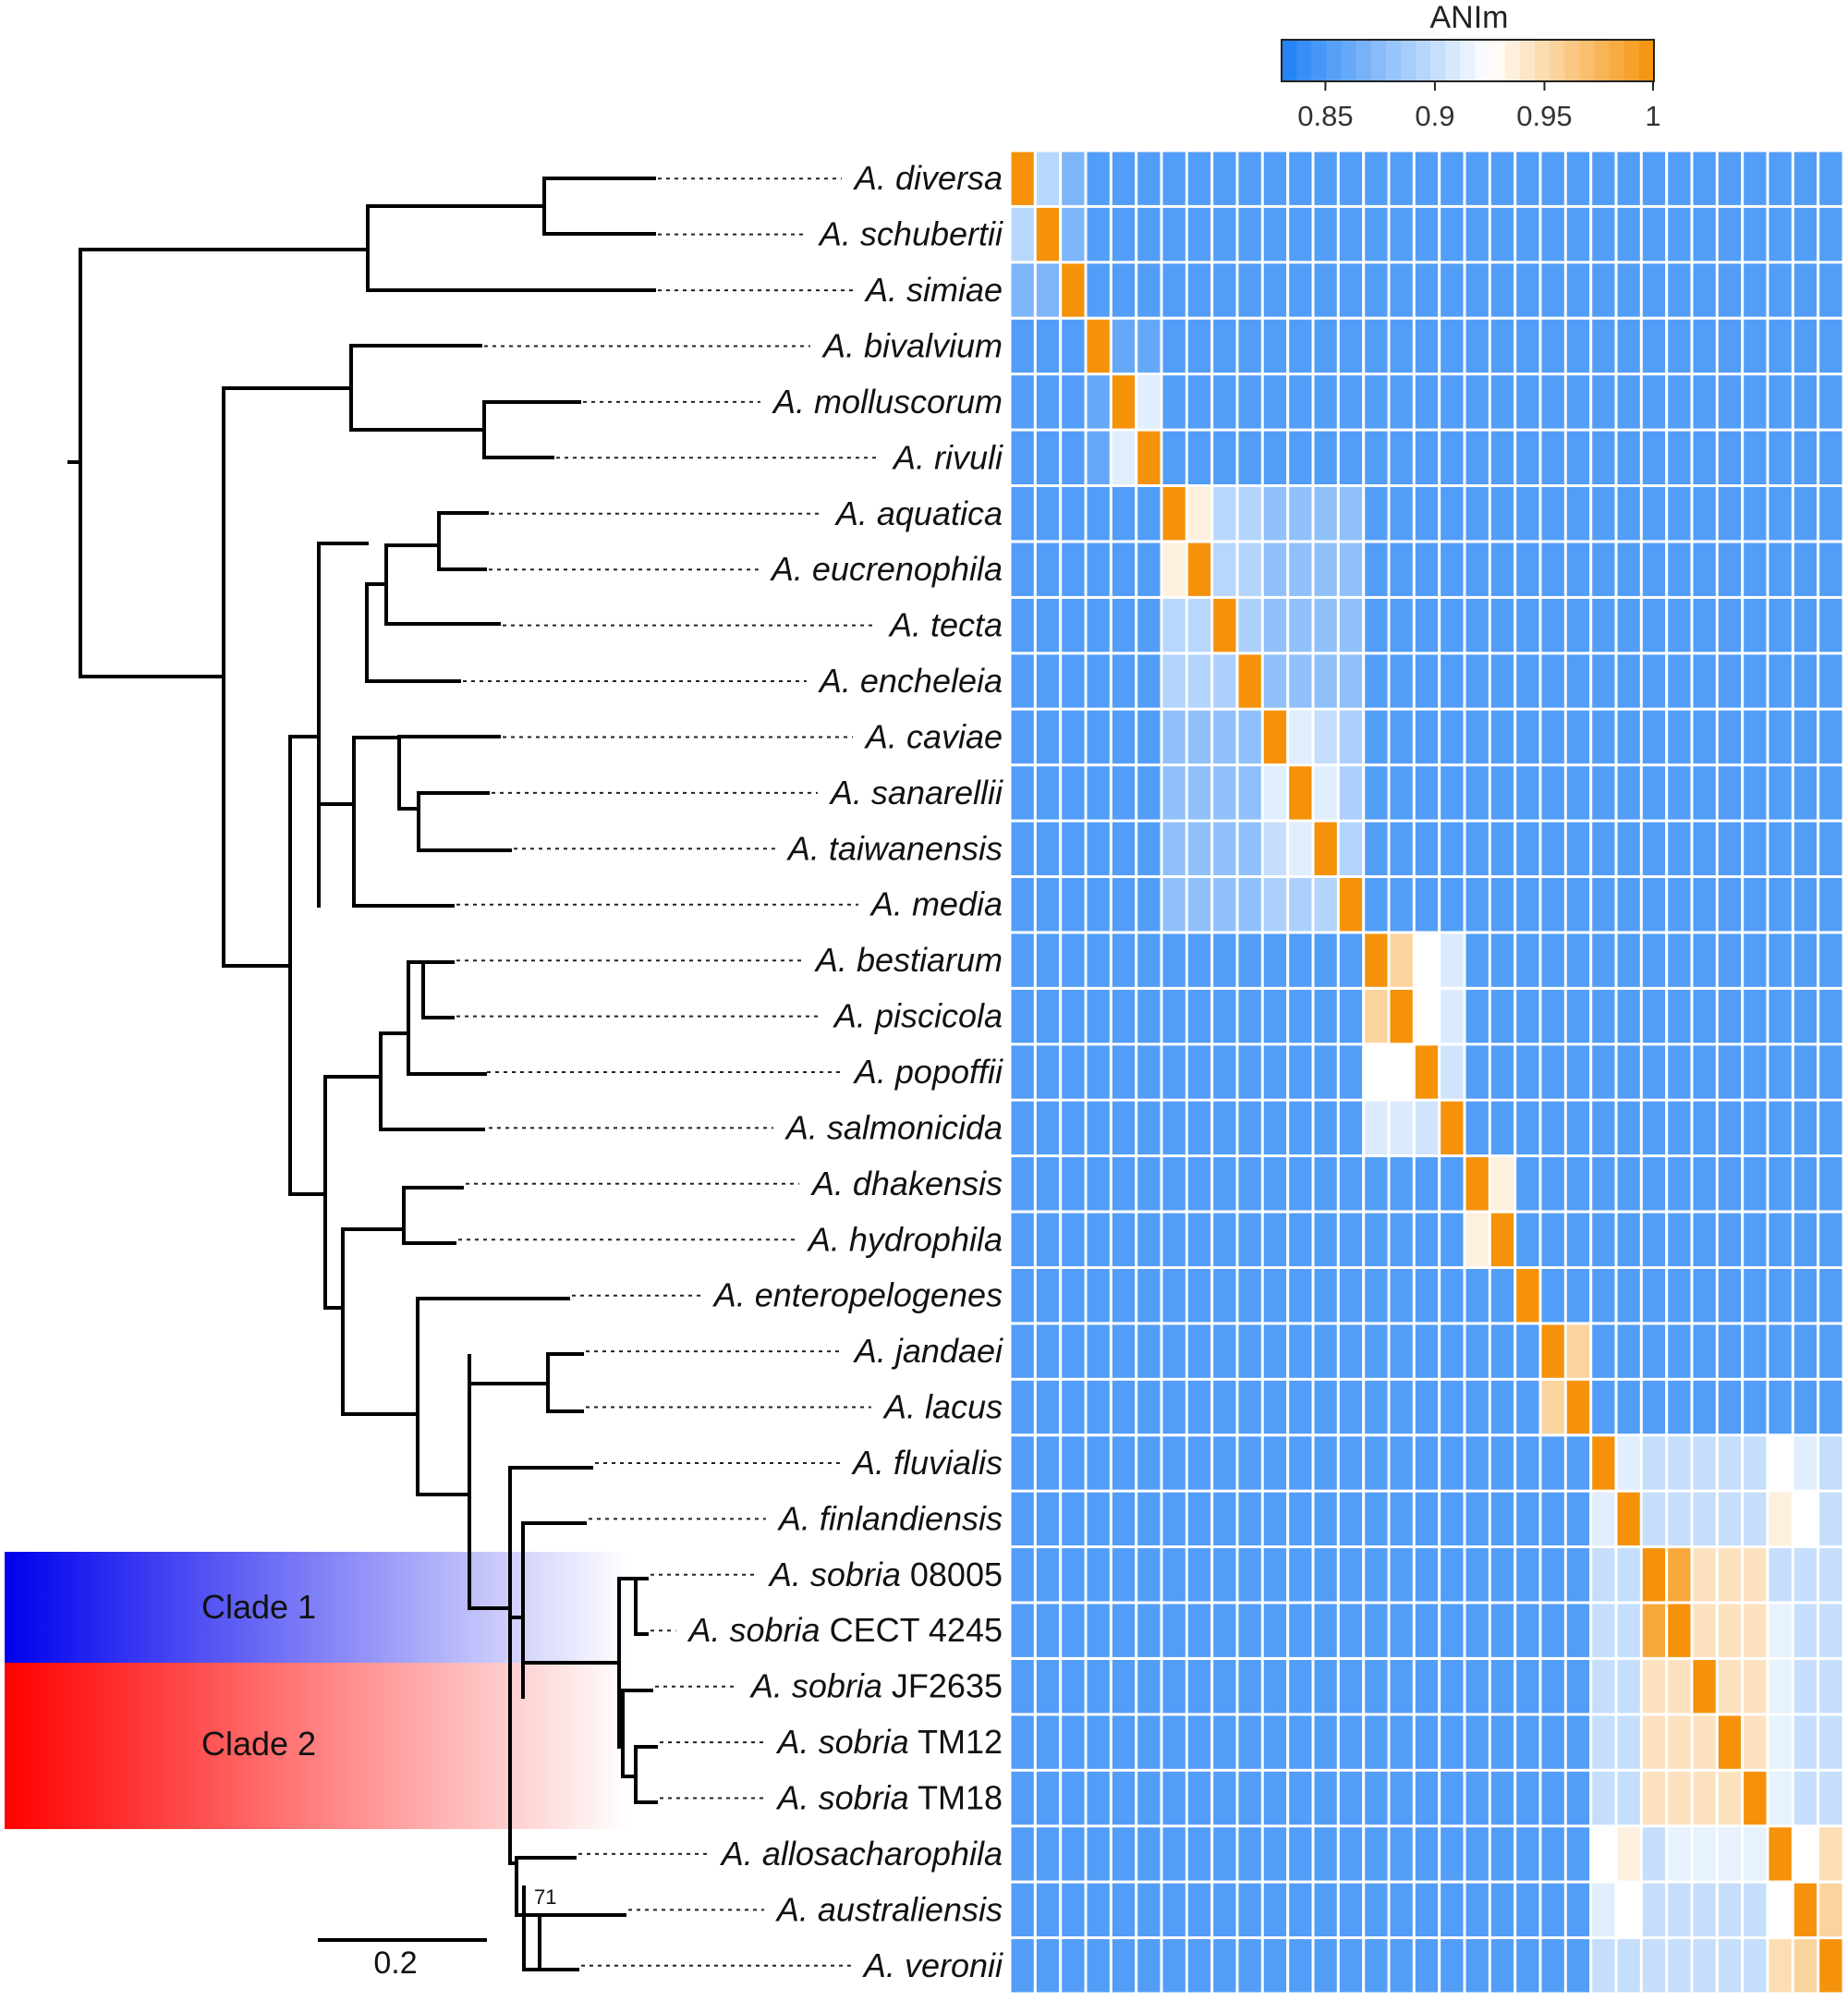 The width and height of the screenshot is (1848, 2001). I want to click on tree-branch-aquatica-group, so click(389, 612).